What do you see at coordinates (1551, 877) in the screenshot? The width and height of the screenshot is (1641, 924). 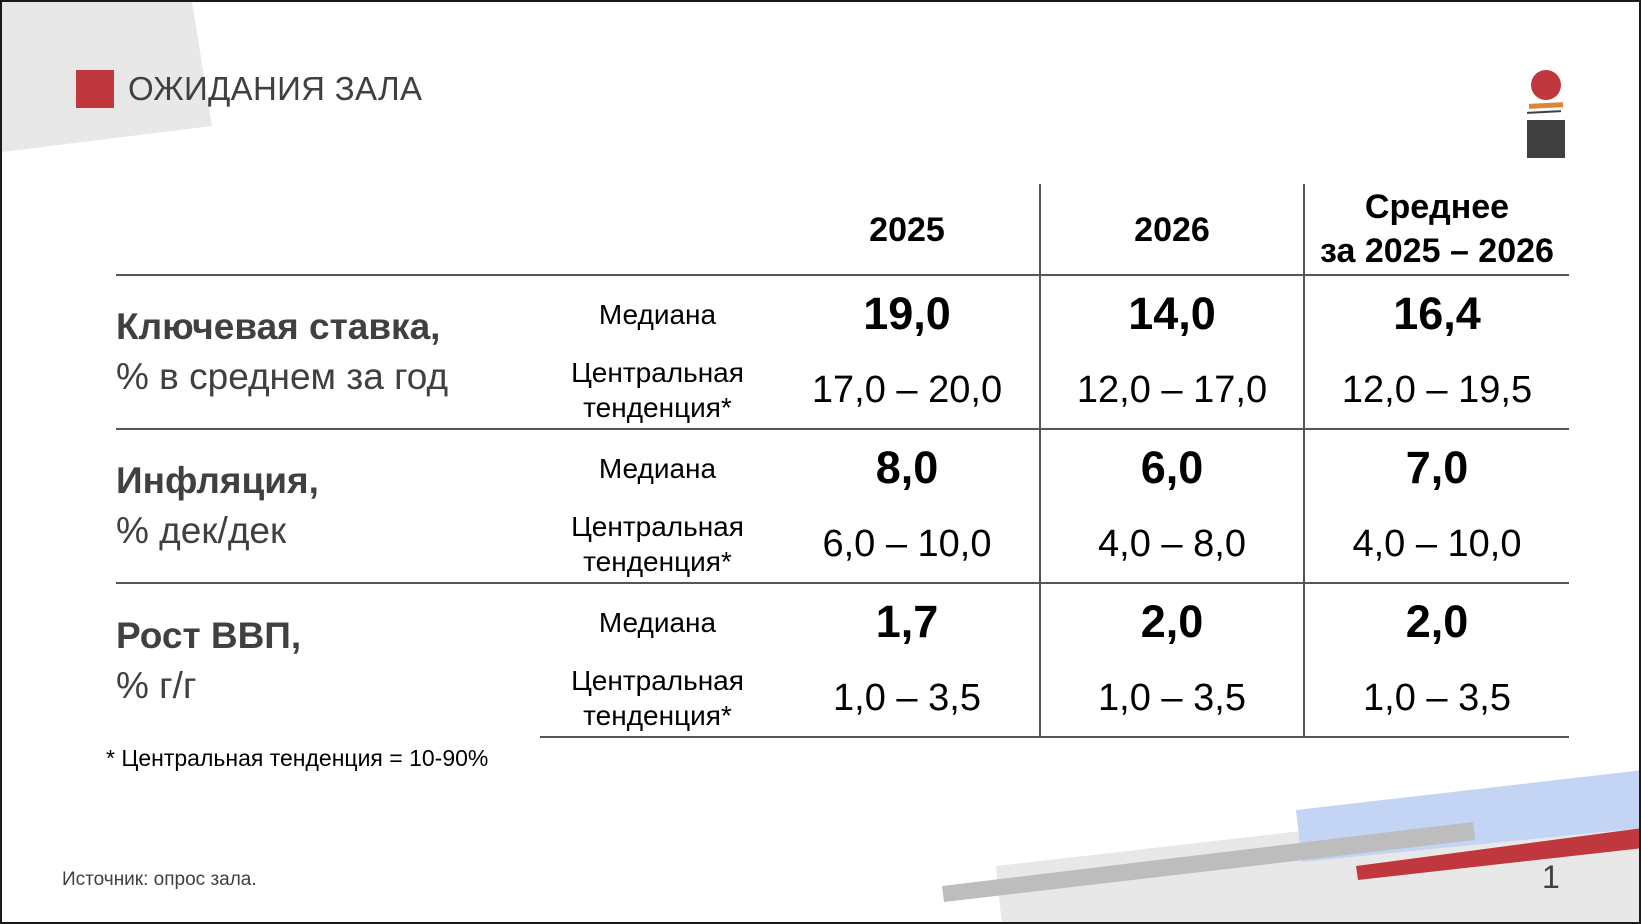 I see `page-number: 1` at bounding box center [1551, 877].